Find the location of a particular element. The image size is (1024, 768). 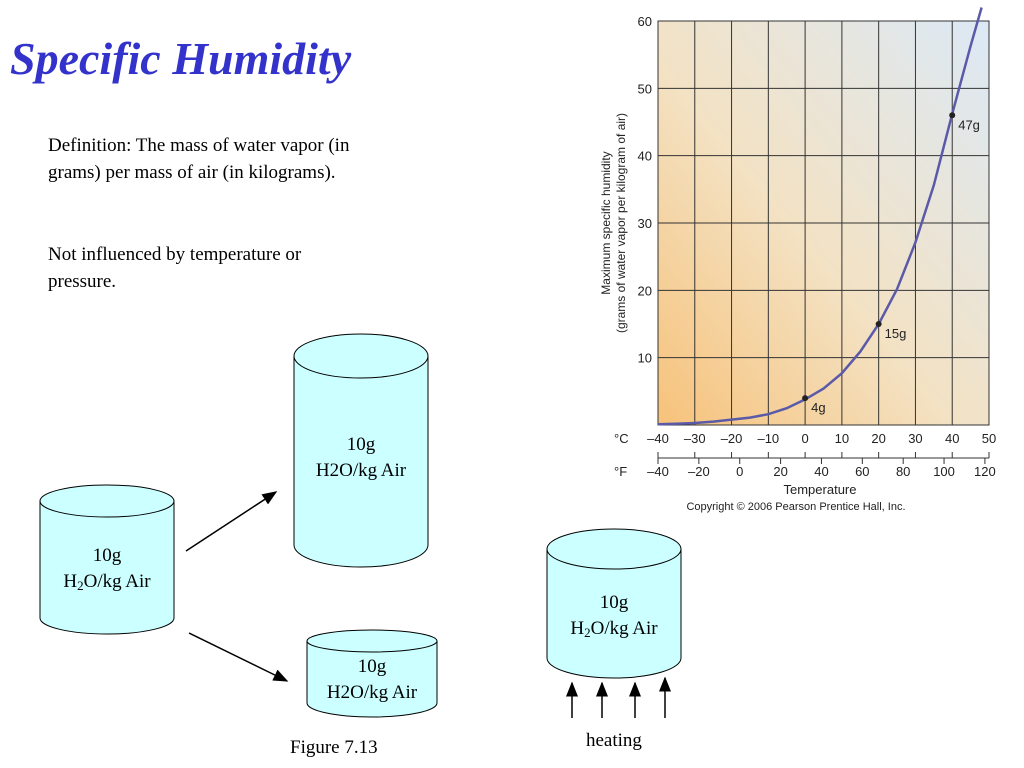

cylinder-heated-value: 10g is located at coordinates (614, 602).